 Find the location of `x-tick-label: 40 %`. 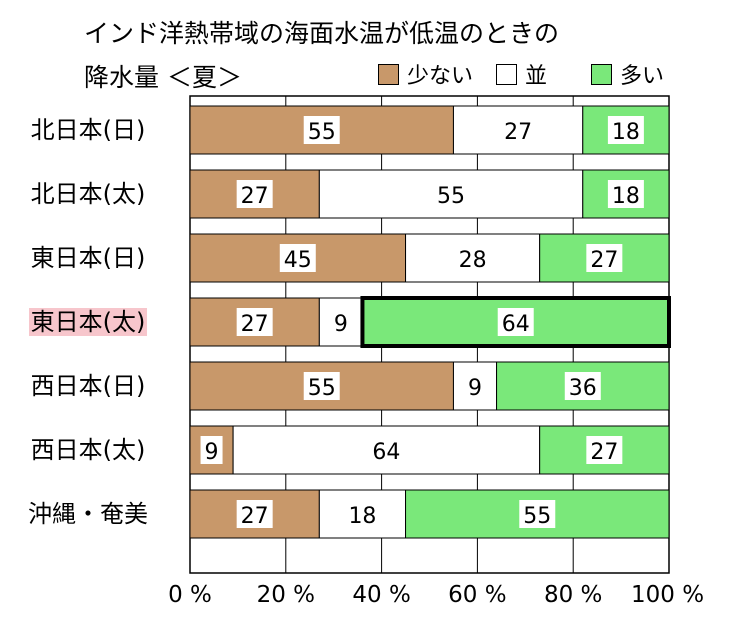

x-tick-label: 40 % is located at coordinates (381, 595).